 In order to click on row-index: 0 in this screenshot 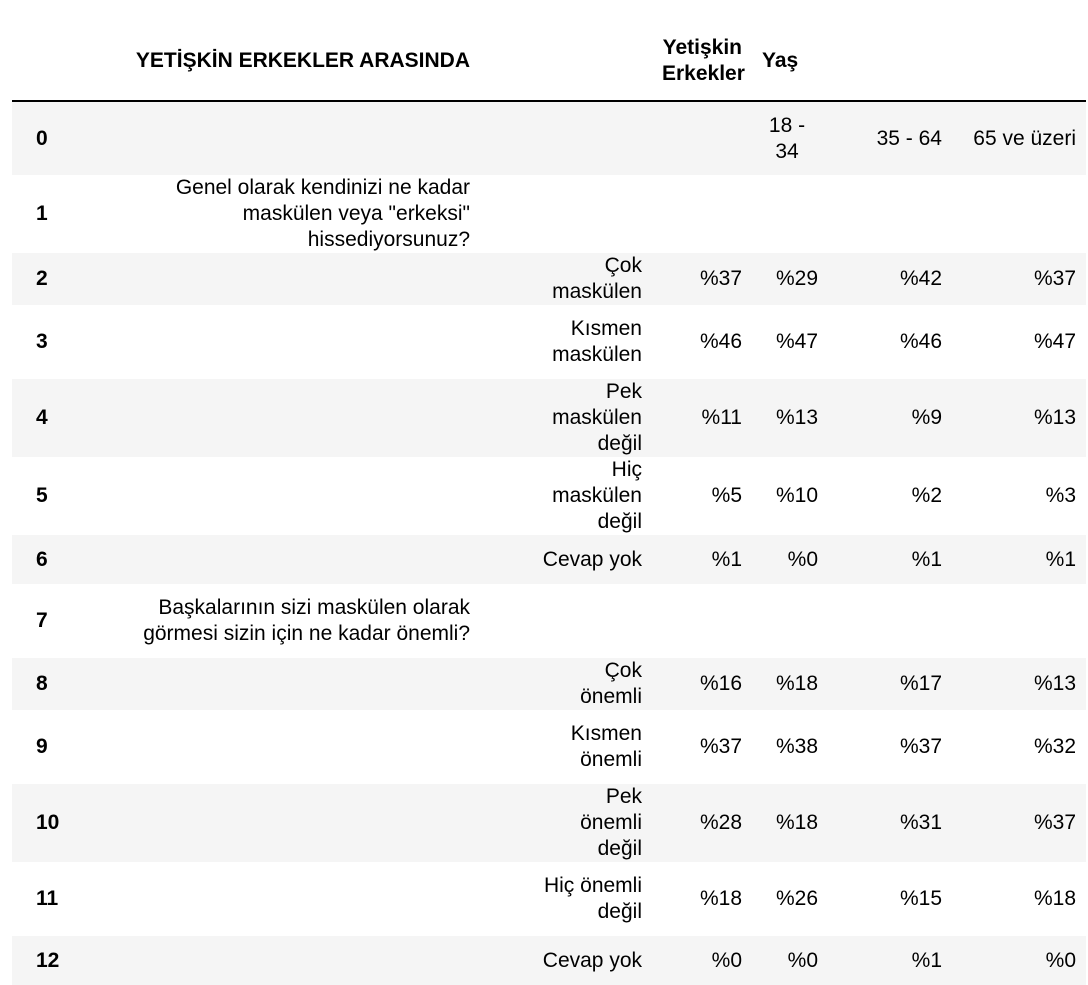, I will do `click(42, 138)`.